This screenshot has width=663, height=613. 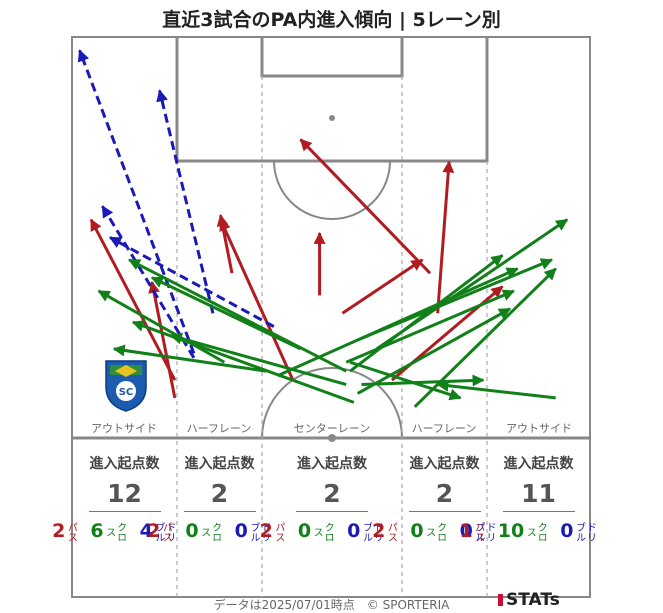 What do you see at coordinates (208, 491) in the screenshot?
I see `lane-stats-halfspace-left: 進入起点数 2 2 パス 0 クロス 0 ドリブル` at bounding box center [208, 491].